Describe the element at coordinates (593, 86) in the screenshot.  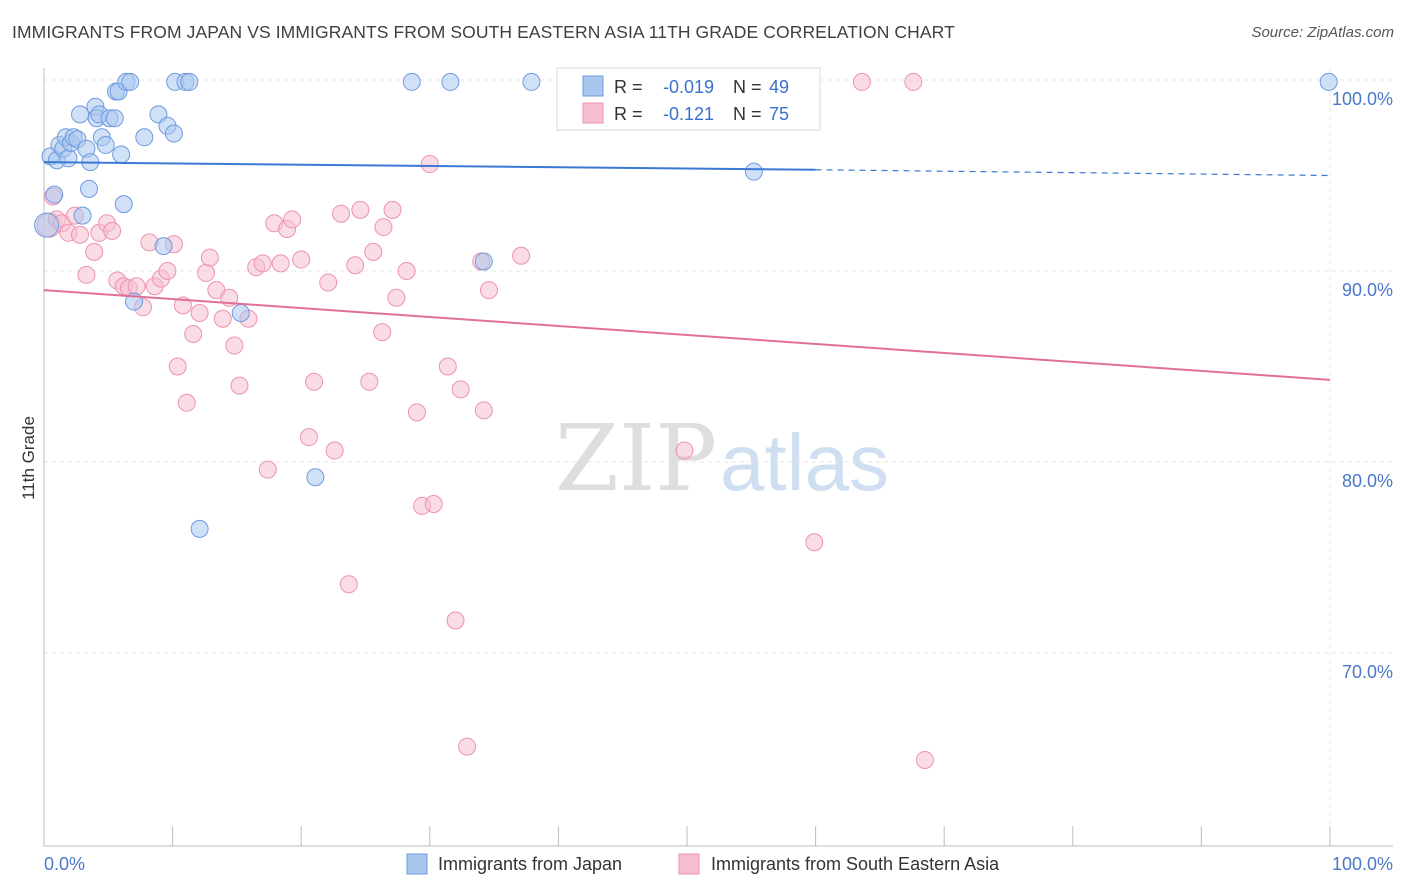
I see `legend-swatch-japan` at that location.